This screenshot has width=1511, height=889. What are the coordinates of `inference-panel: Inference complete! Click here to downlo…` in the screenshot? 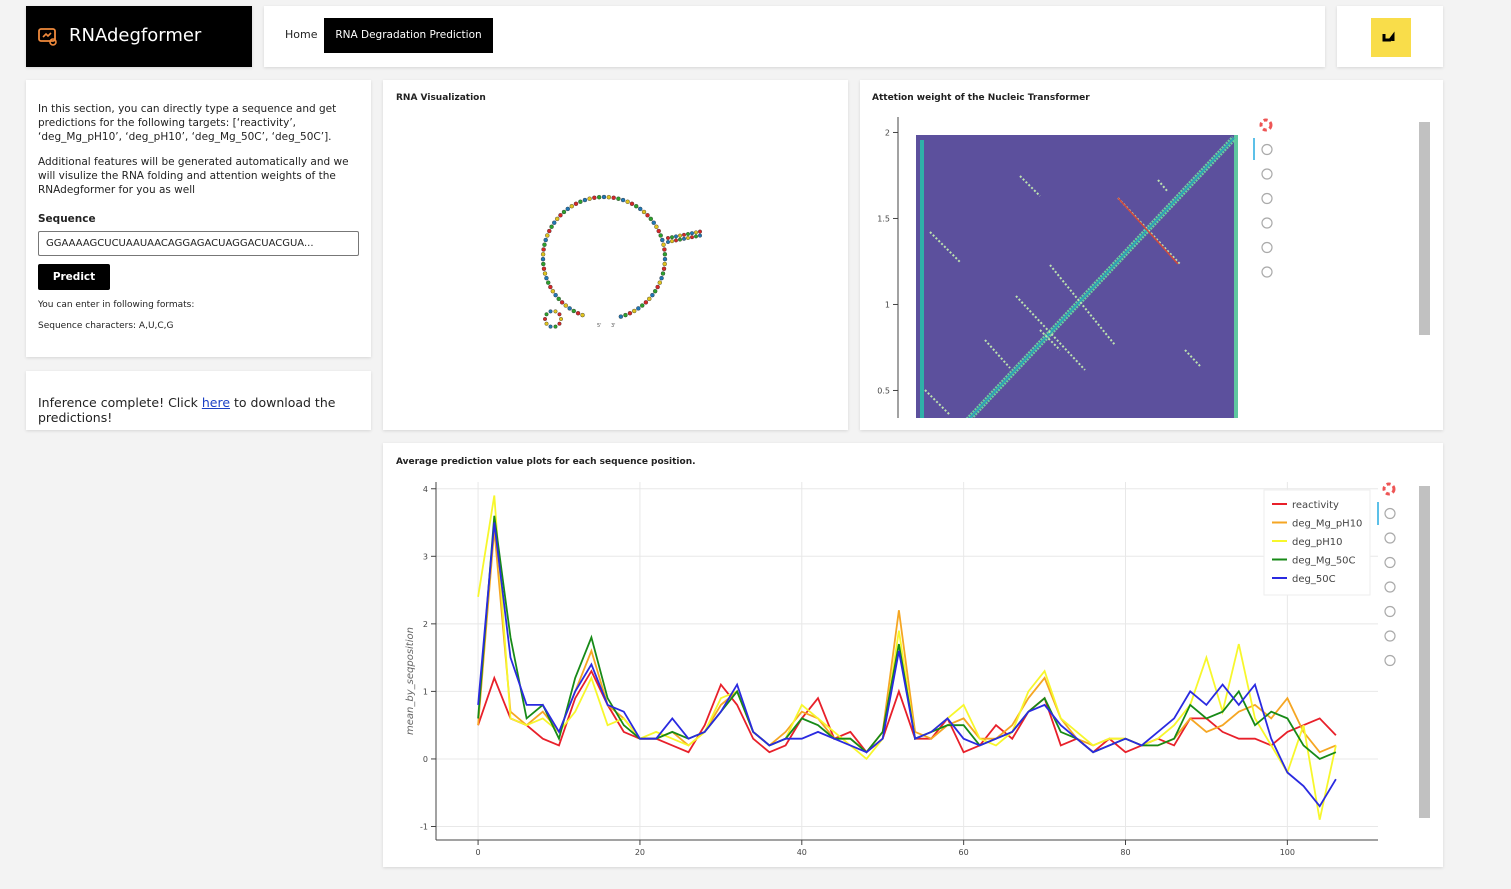 It's located at (198, 400).